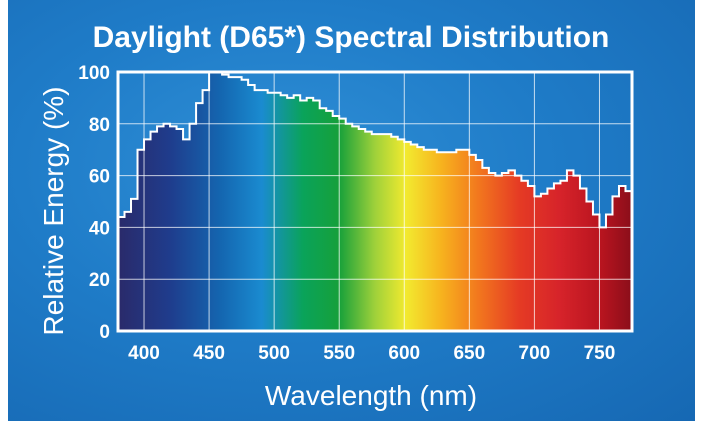  Describe the element at coordinates (209, 353) in the screenshot. I see `x-tick-label-450: 450` at that location.